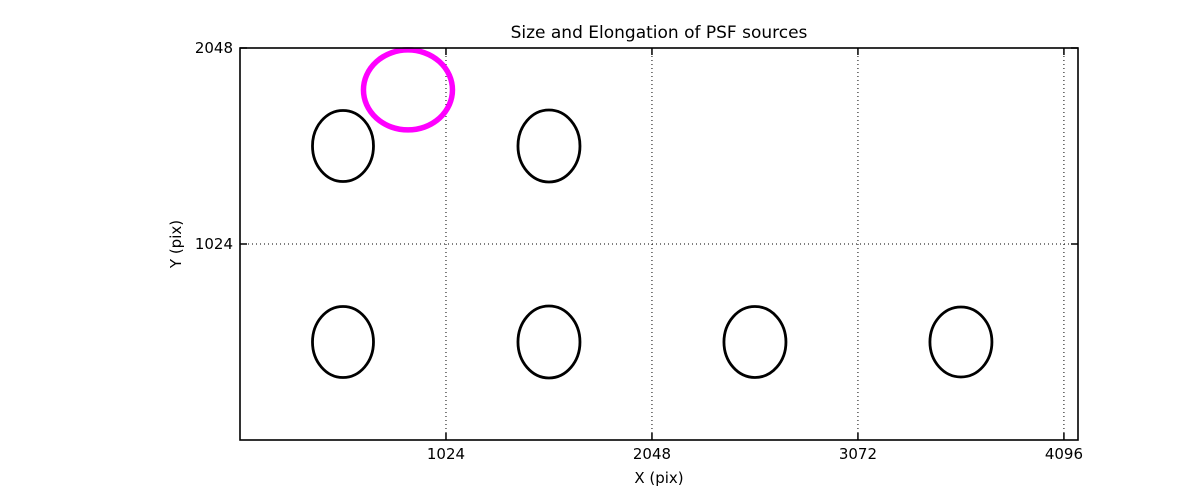 This screenshot has width=1200, height=490. I want to click on y-tick-label: 1024, so click(214, 244).